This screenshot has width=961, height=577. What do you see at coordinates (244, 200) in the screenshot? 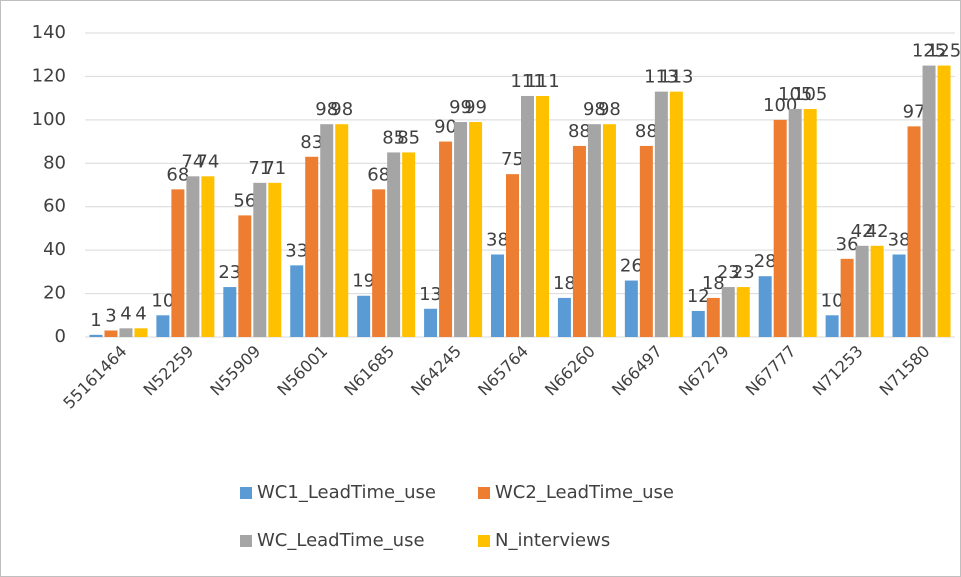
I see `data-label: 56` at bounding box center [244, 200].